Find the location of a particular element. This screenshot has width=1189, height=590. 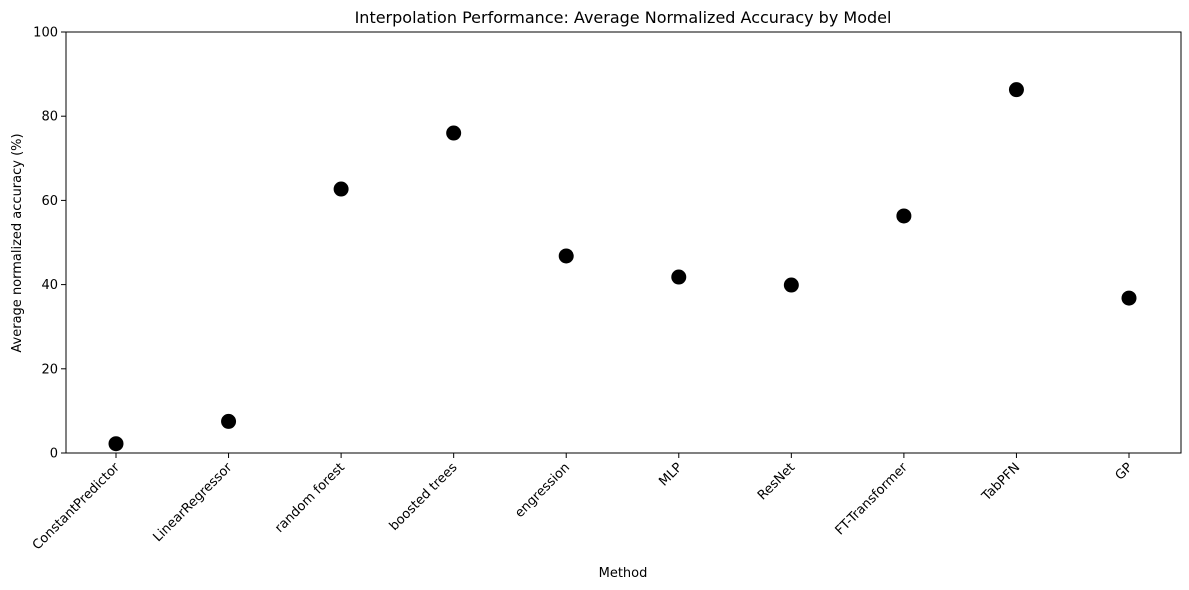

x-tick-label: MLP is located at coordinates (670, 474).